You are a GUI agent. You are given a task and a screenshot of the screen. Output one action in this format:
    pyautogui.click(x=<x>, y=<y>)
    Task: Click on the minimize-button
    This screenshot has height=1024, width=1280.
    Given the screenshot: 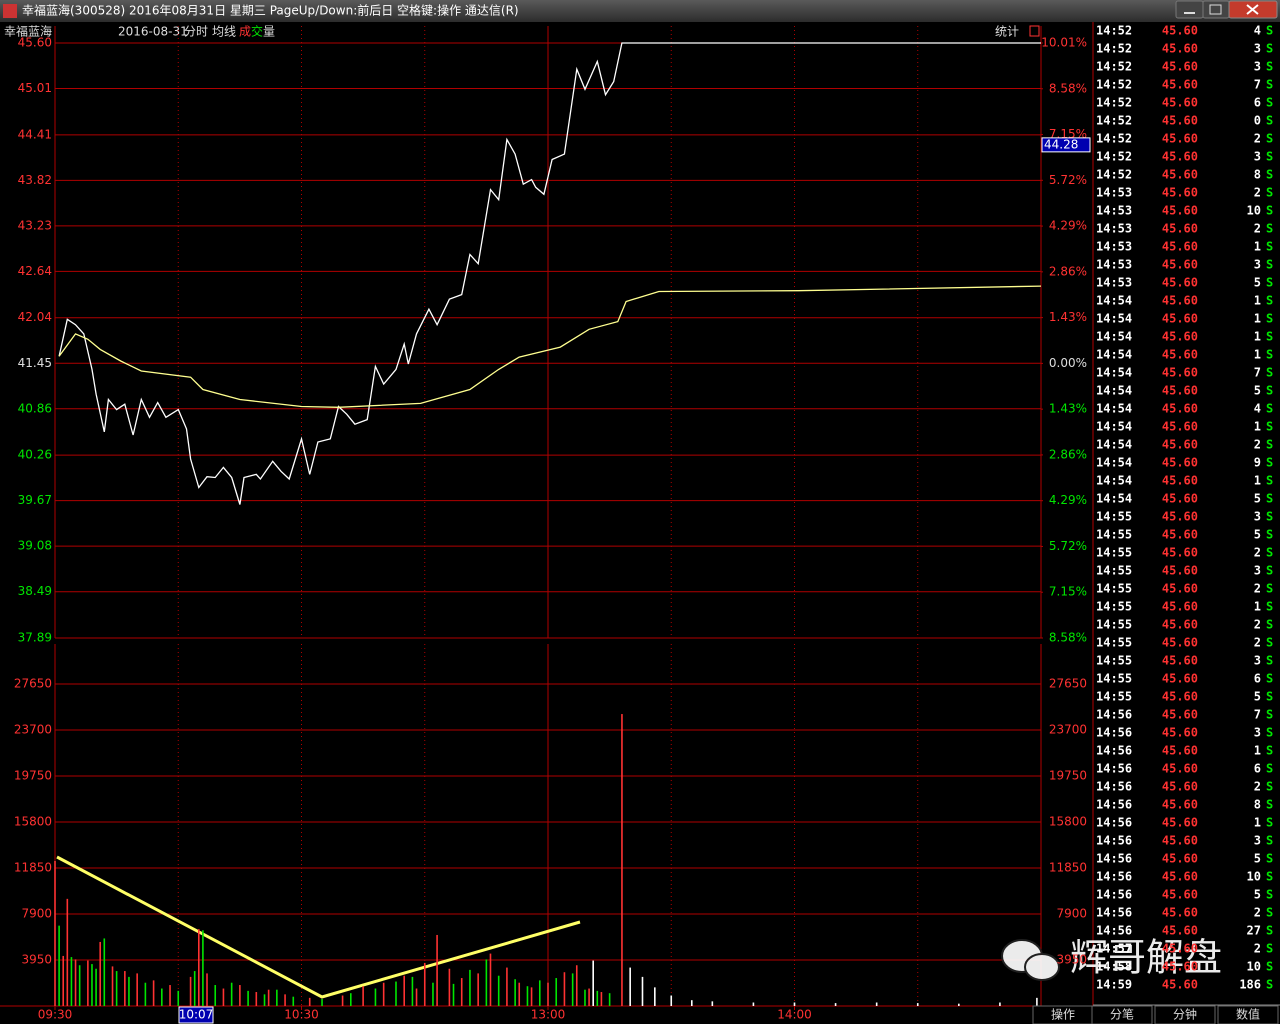 What is the action you would take?
    pyautogui.click(x=1189, y=9)
    